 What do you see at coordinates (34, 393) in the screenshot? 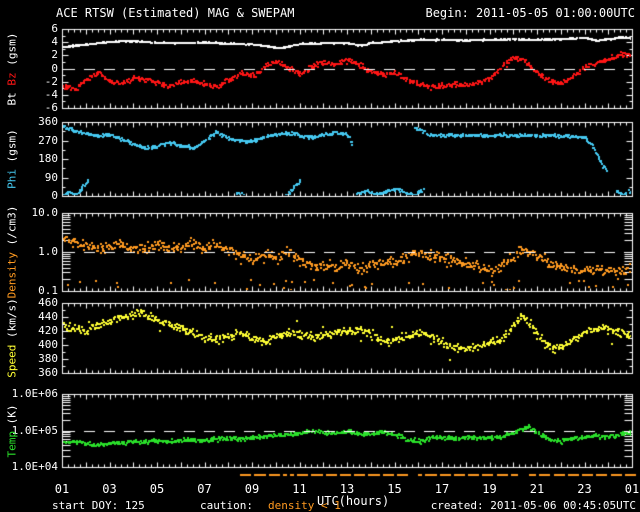
I see `y-tick-label: 1.0E+06` at bounding box center [34, 393].